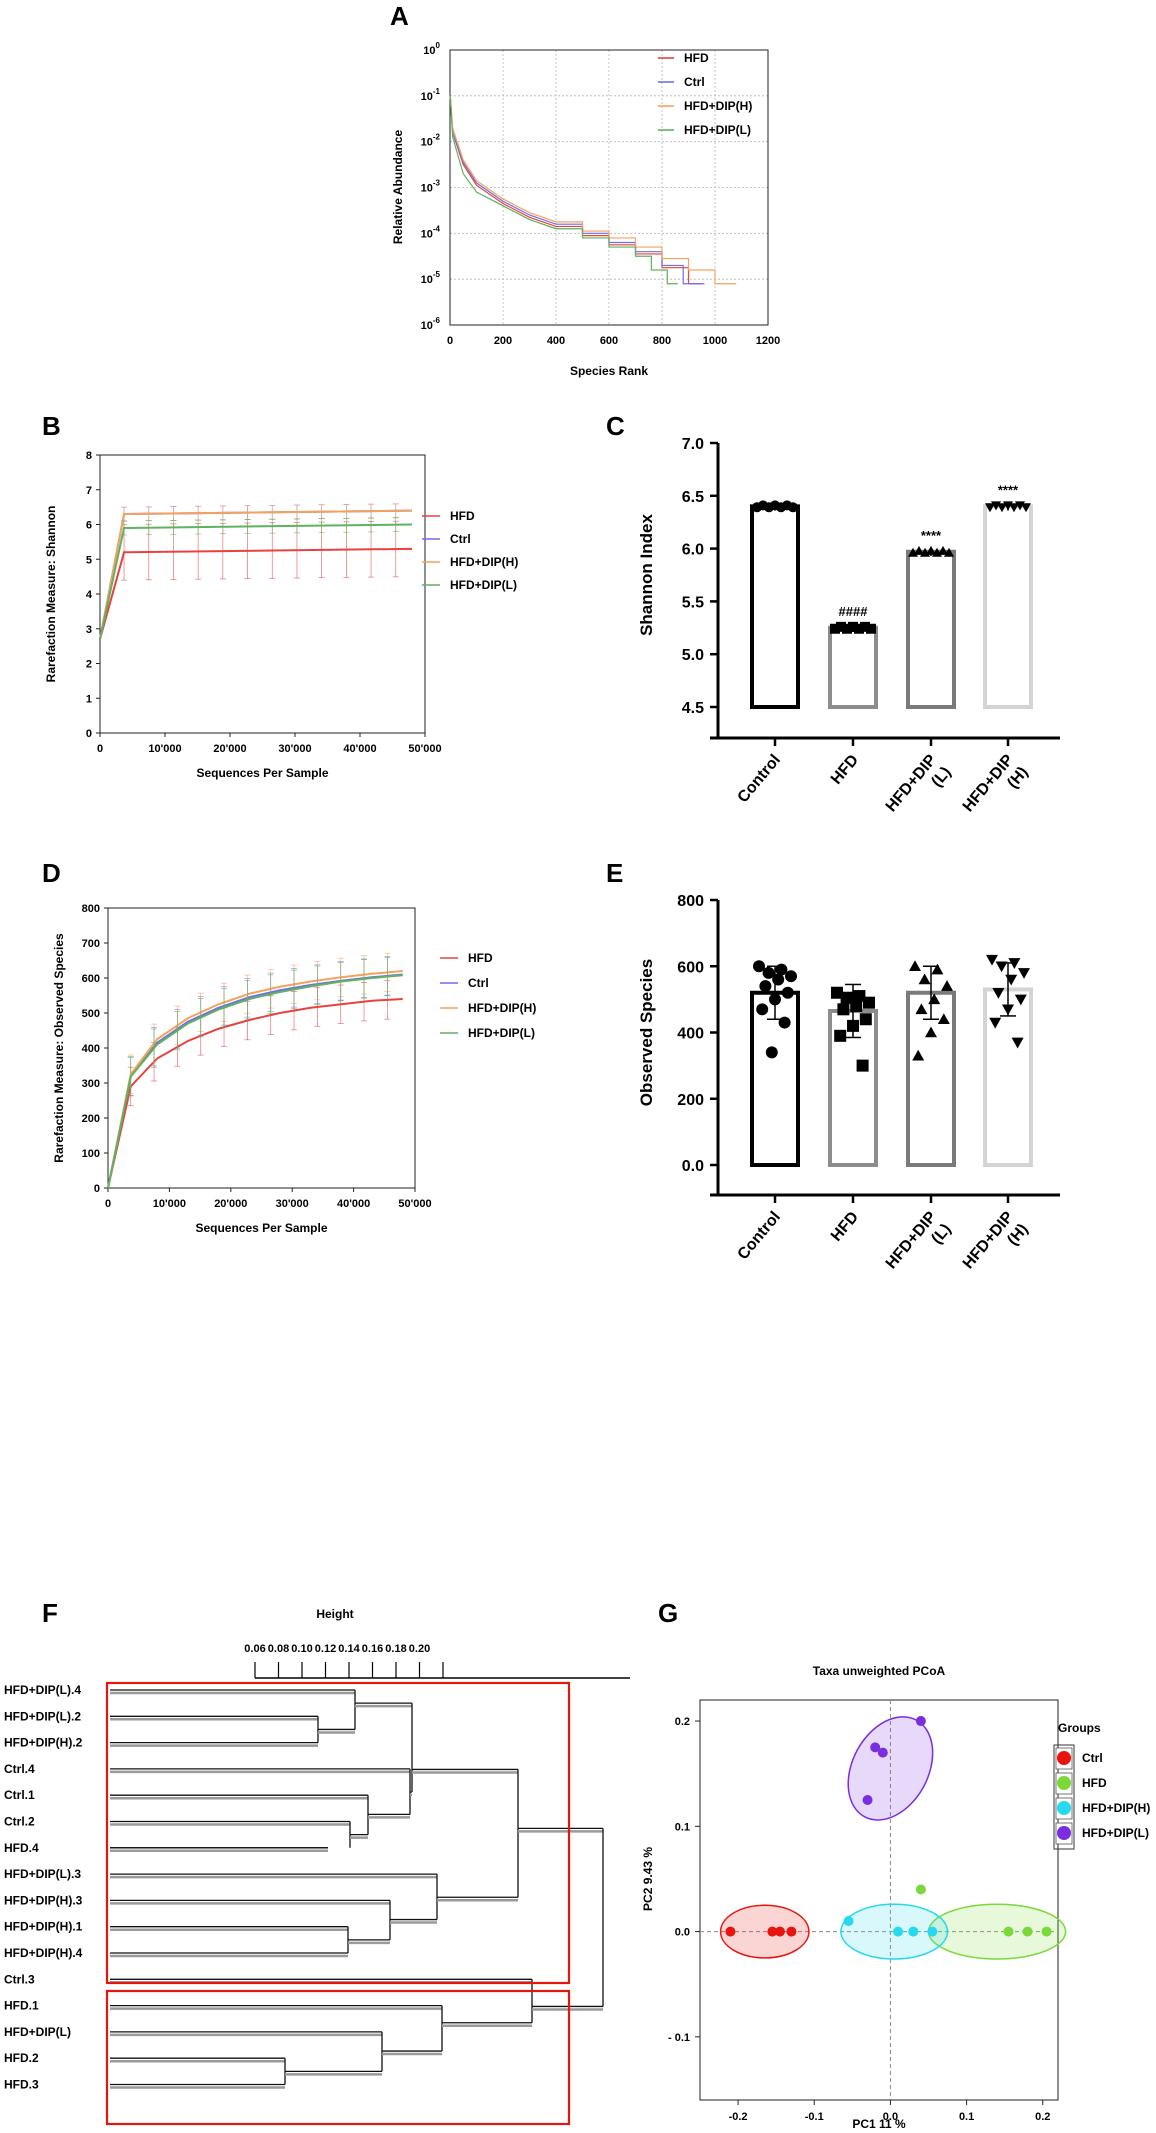  Describe the element at coordinates (682, 1827) in the screenshot. I see `g-y-tick-label: 0.1` at that location.